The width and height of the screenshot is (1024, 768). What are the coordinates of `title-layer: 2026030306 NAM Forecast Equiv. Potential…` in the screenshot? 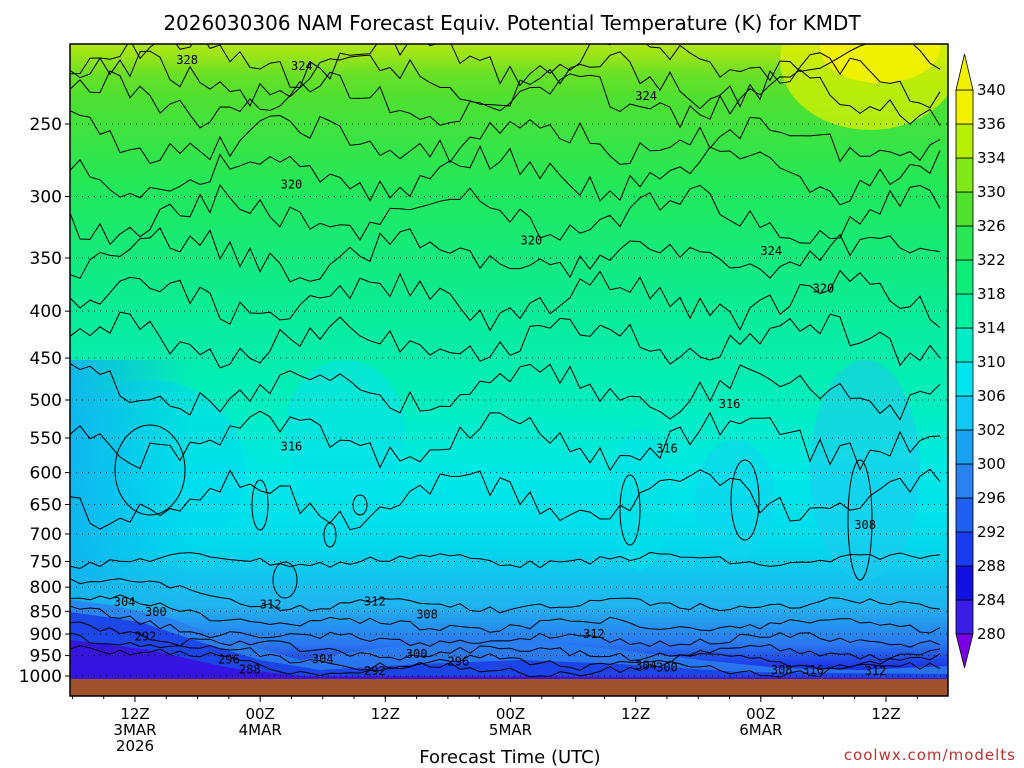 It's located at (512, 23).